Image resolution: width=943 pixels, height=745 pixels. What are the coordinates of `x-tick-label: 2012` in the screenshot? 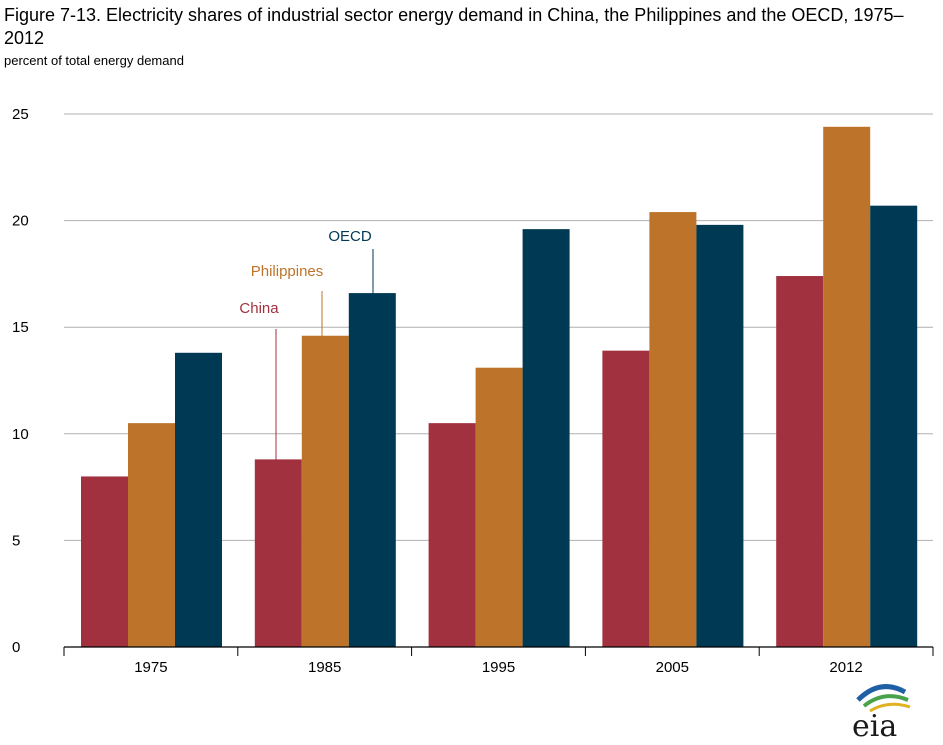 It's located at (845, 667).